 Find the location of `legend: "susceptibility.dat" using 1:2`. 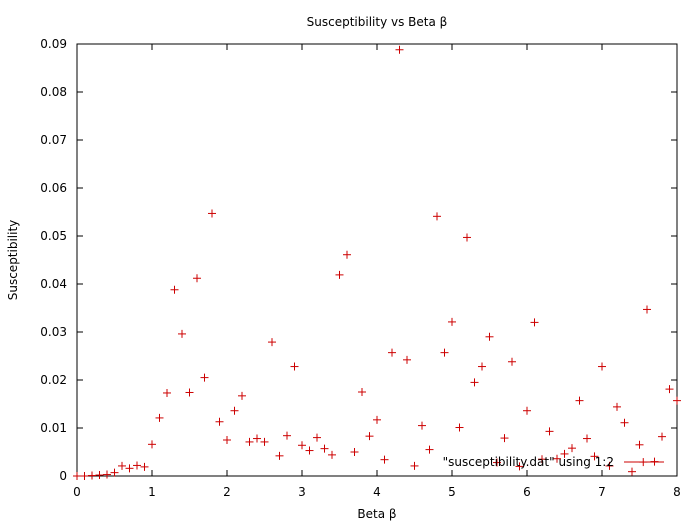

legend: "susceptibility.dat" using 1:2 is located at coordinates (553, 462).